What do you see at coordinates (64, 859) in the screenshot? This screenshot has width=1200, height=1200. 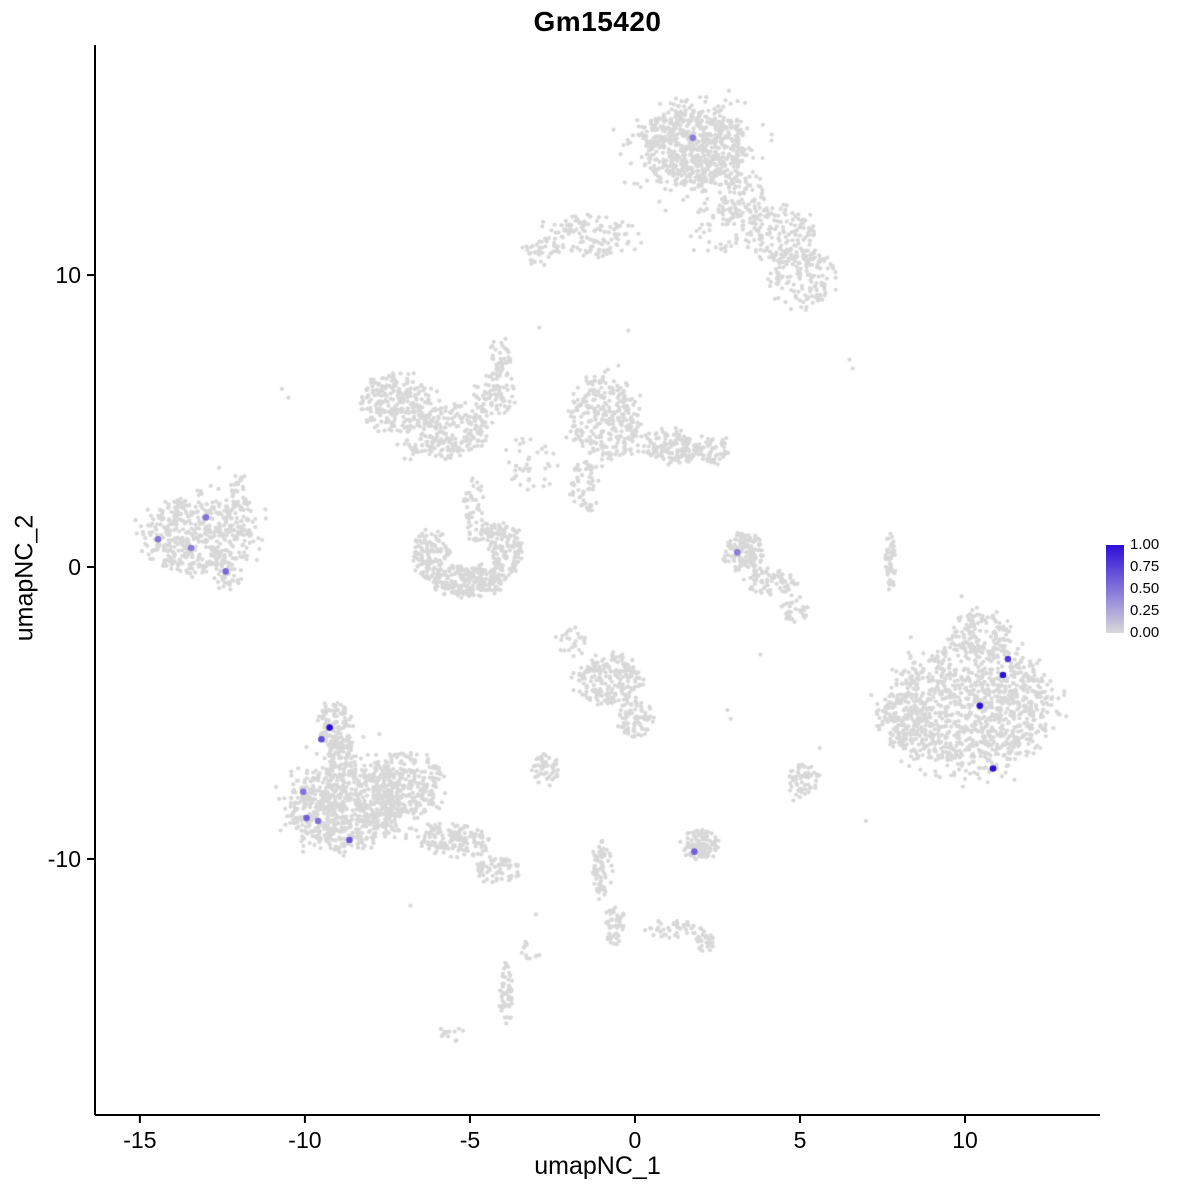 I see `y-tick-label: -10` at bounding box center [64, 859].